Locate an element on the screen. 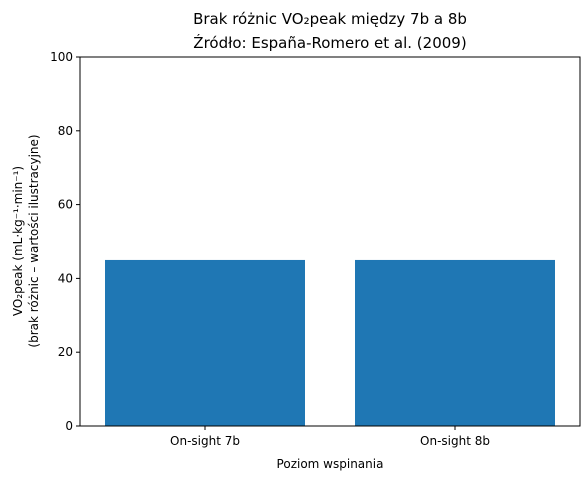 The width and height of the screenshot is (588, 483). x-tick-label: On-sight 7b is located at coordinates (205, 441).